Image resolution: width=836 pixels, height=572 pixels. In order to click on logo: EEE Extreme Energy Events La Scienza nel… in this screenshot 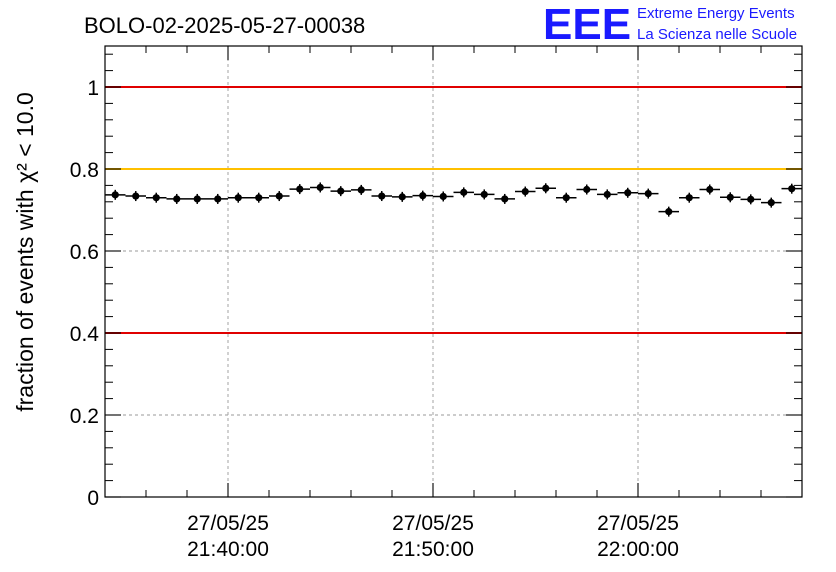, I will do `click(670, 24)`.